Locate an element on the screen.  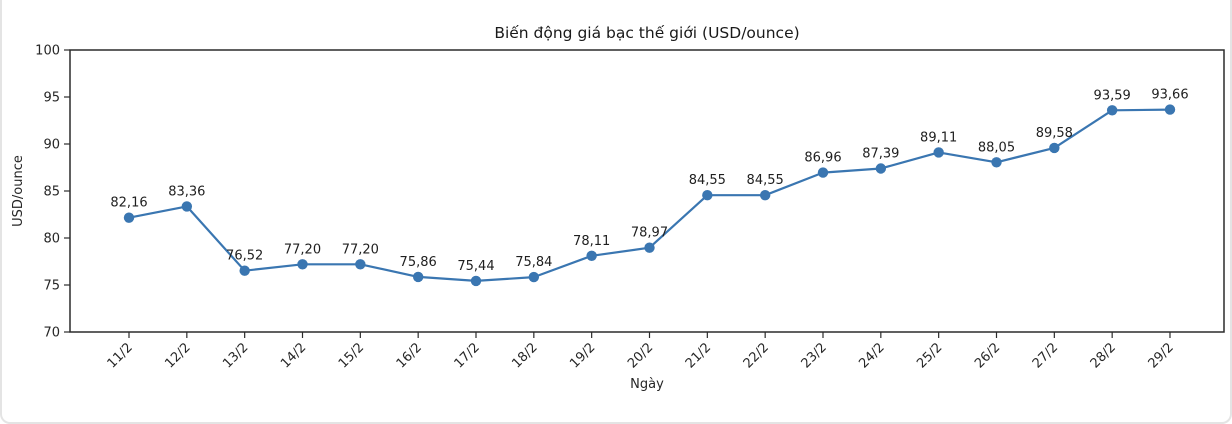
data-point-label: 75,84 is located at coordinates (533, 262).